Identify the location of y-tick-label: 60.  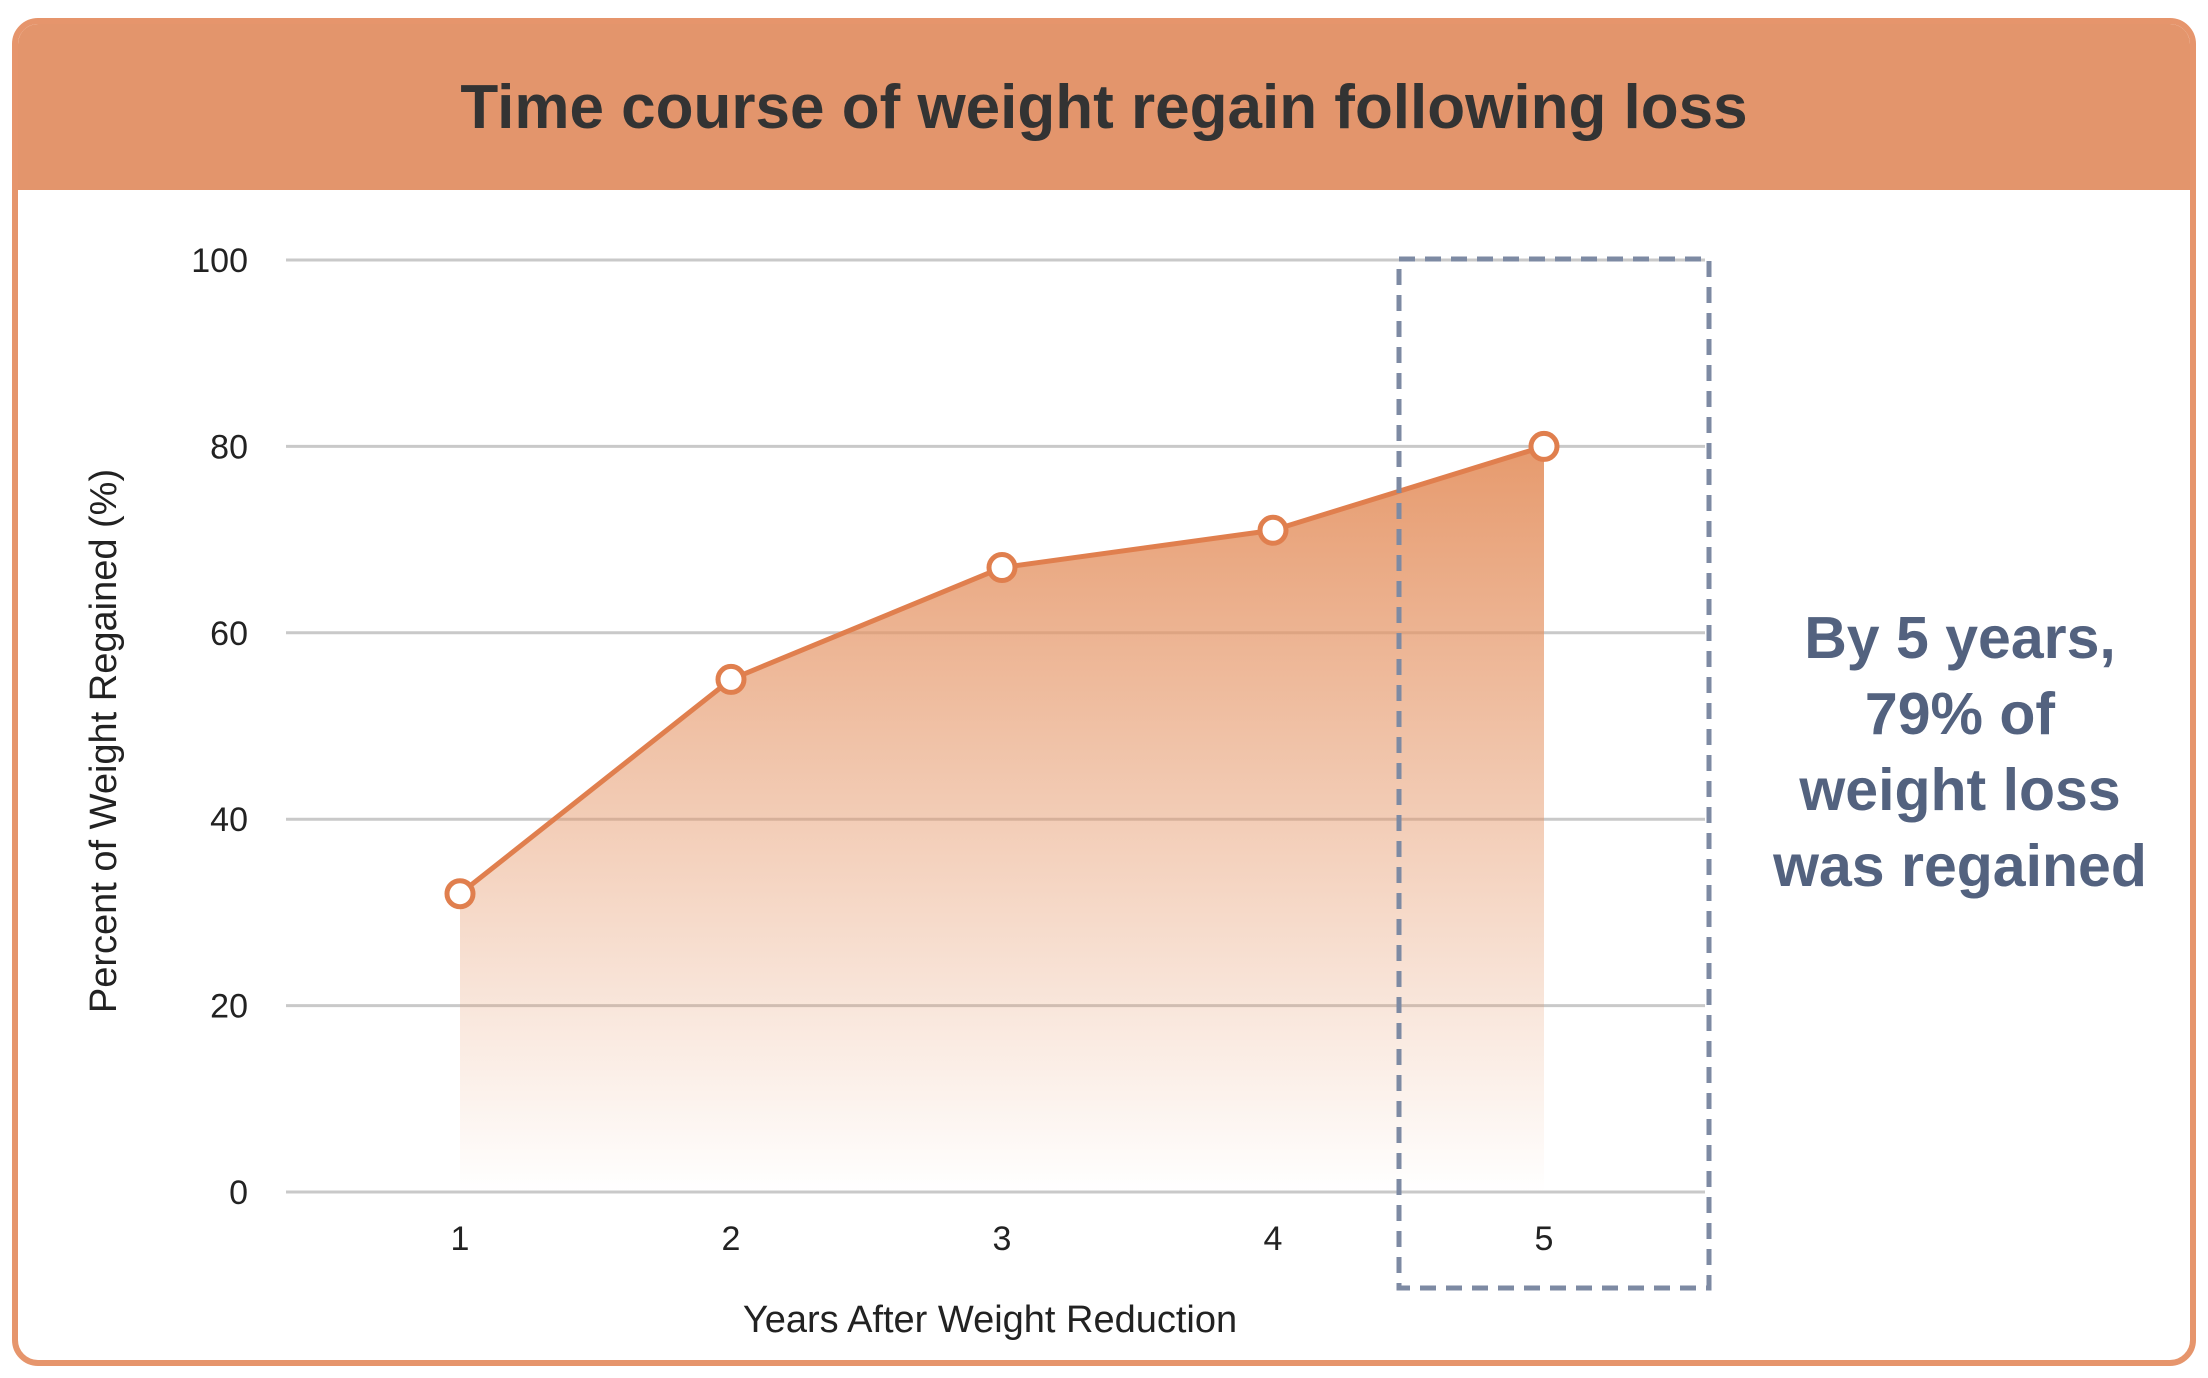
(229, 634).